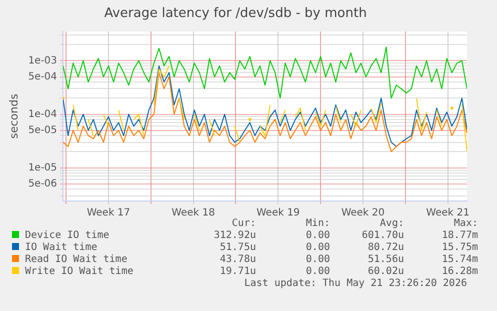 This screenshot has width=497, height=311. What do you see at coordinates (448, 213) in the screenshot?
I see `x-tick-label: Week 21` at bounding box center [448, 213].